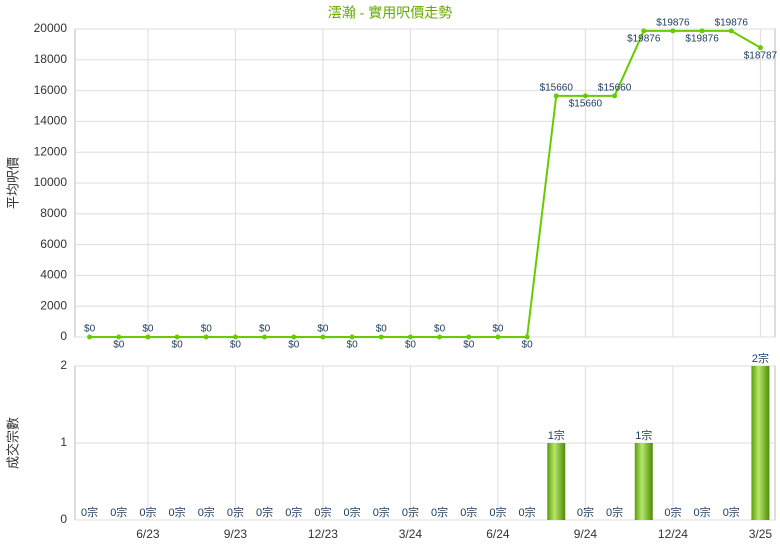 This screenshot has height=550, width=780. I want to click on x-tick-label: 6/23, so click(148, 534).